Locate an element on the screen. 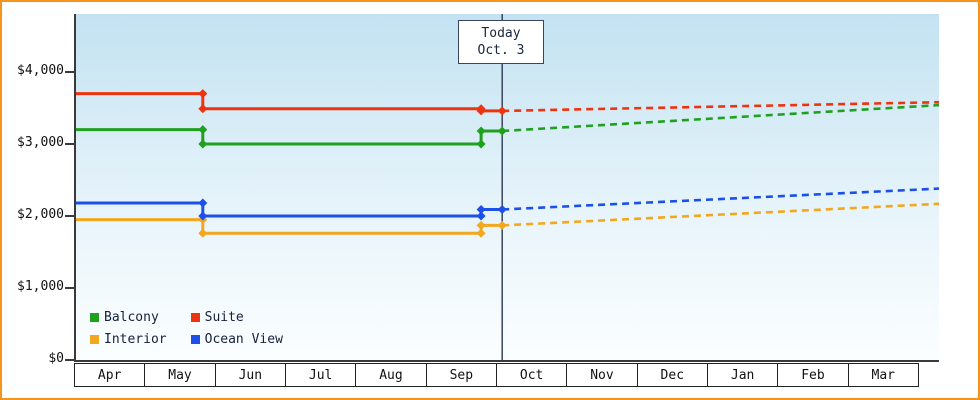  legend-label: Interior is located at coordinates (135, 339).